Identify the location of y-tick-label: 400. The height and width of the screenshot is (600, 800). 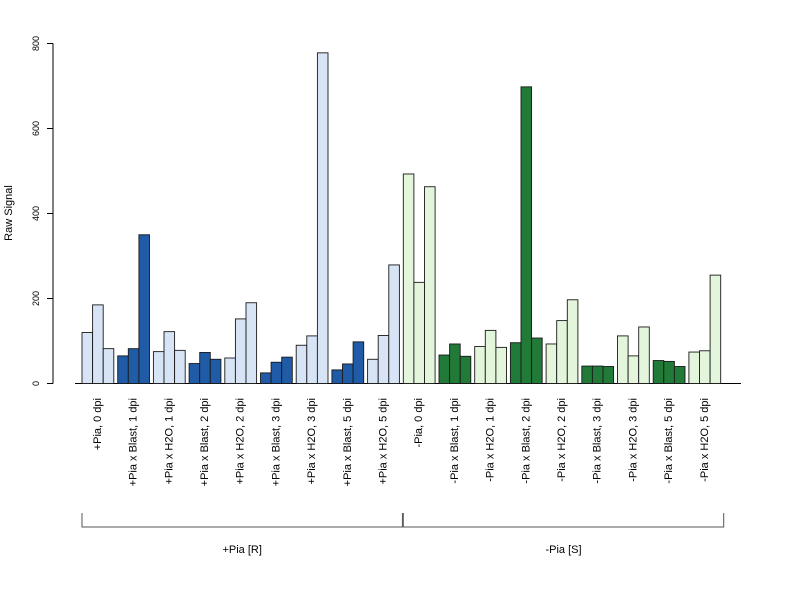
(36, 213).